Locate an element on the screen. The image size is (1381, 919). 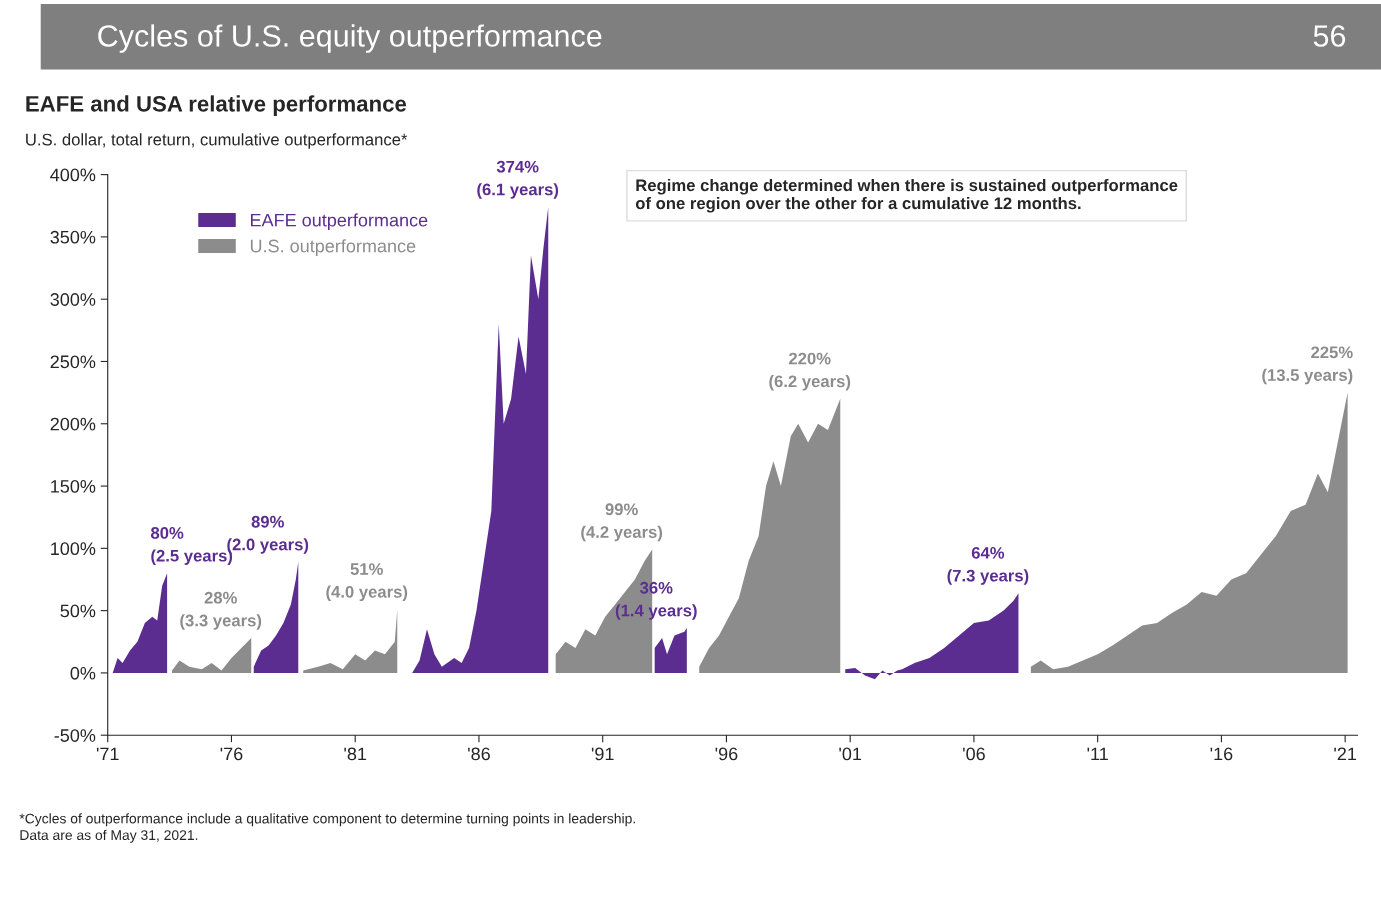
annotation: 225% (13.5 years) is located at coordinates (1307, 365).